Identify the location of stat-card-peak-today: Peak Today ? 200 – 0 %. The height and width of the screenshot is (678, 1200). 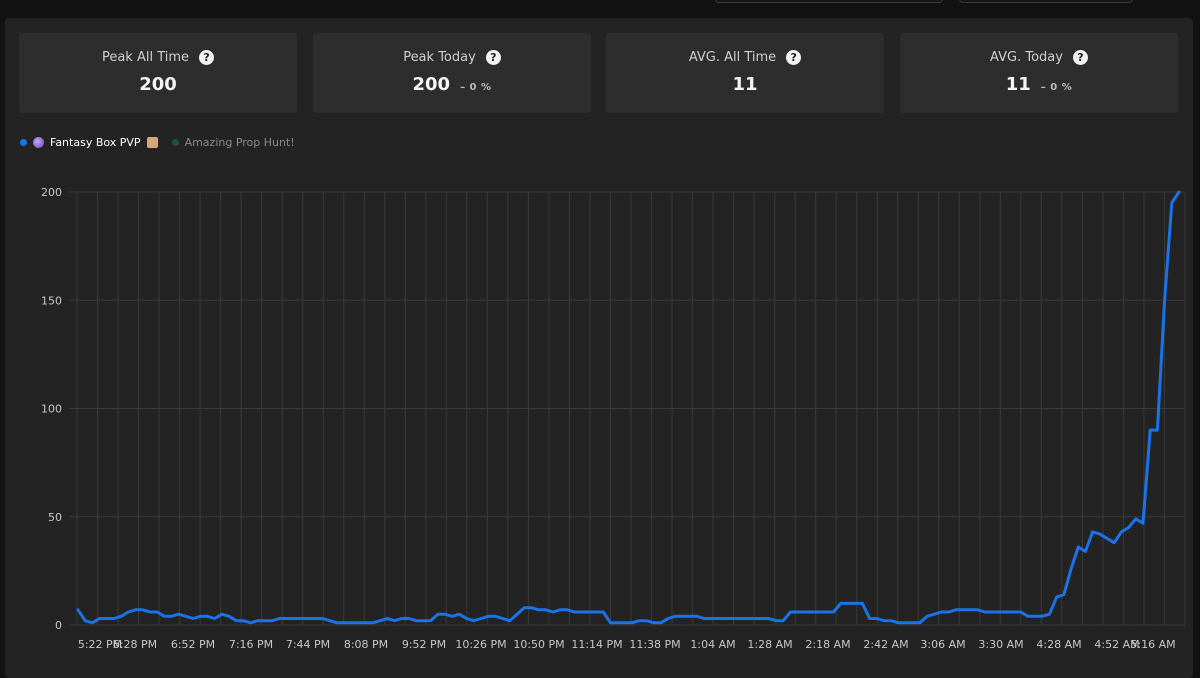
(452, 73).